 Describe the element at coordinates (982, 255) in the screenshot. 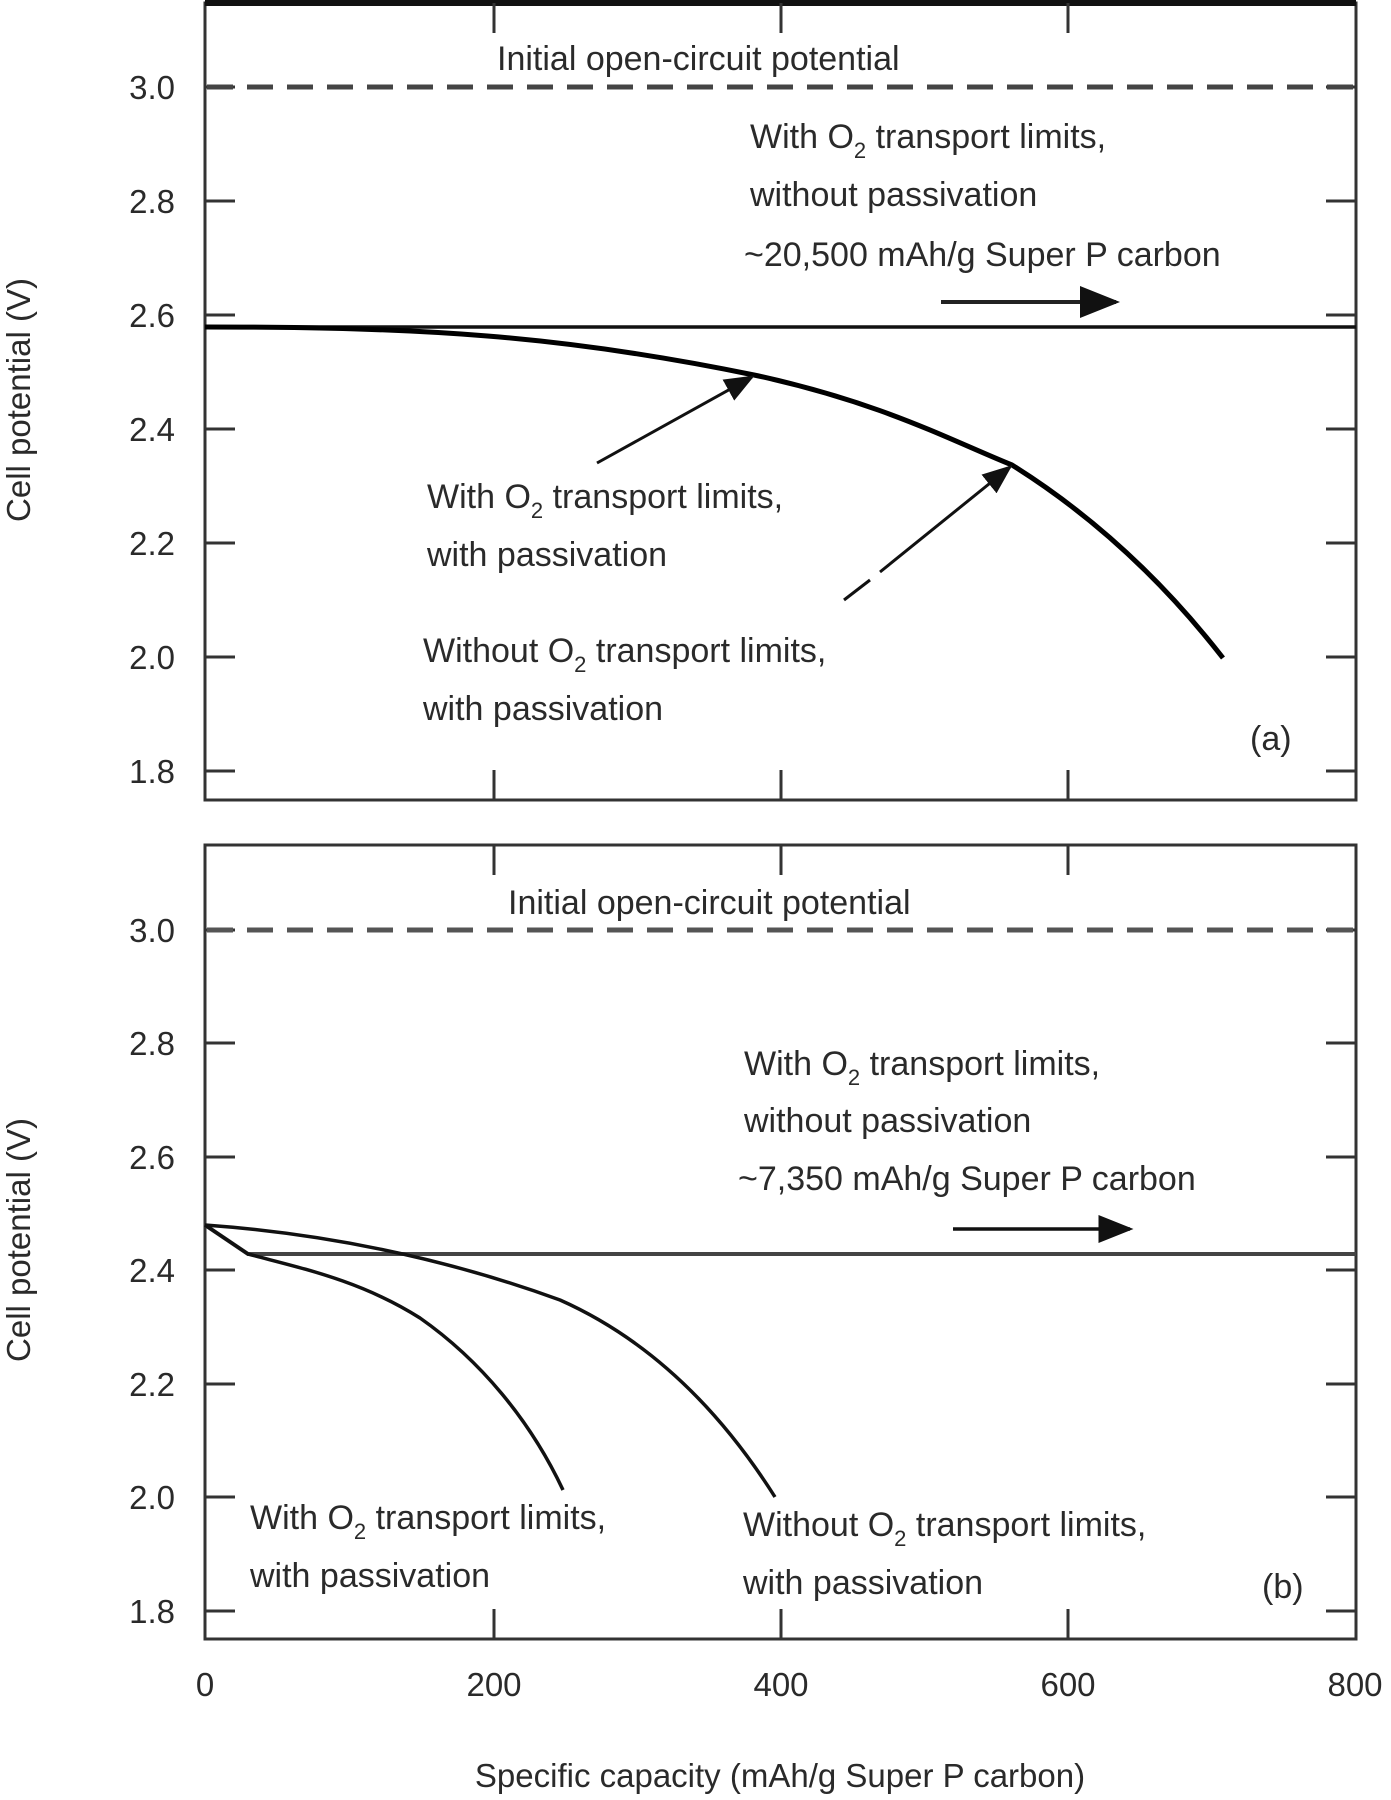

I see `svg-text: ~20,500 mAh/g Super P carbon` at that location.